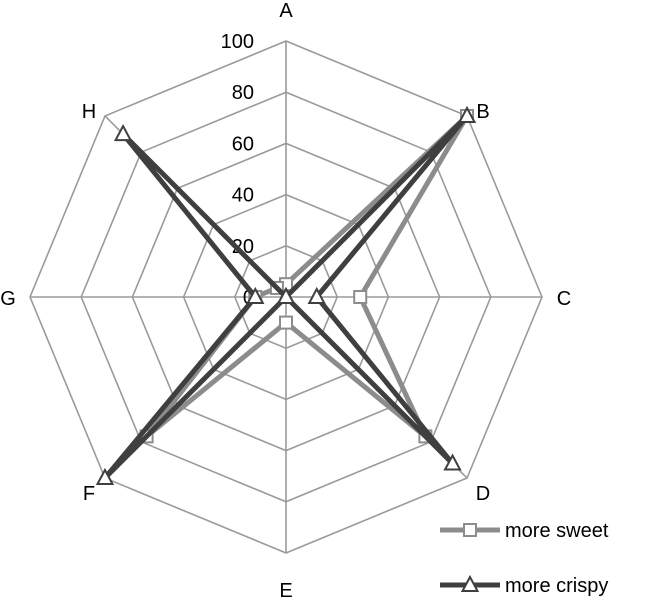 This screenshot has height=600, width=647. I want to click on tick-label: 20, so click(243, 247).